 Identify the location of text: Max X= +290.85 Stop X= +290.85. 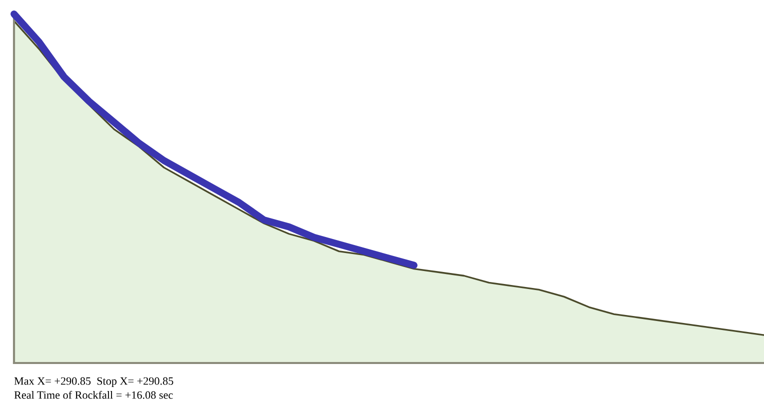
(94, 382).